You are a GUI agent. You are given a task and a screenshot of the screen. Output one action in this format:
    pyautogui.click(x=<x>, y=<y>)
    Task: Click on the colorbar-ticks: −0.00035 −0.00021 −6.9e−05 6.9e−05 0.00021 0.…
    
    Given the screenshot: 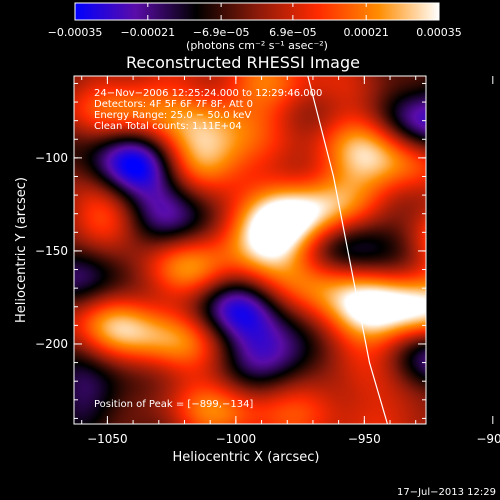 What is the action you would take?
    pyautogui.click(x=255, y=21)
    